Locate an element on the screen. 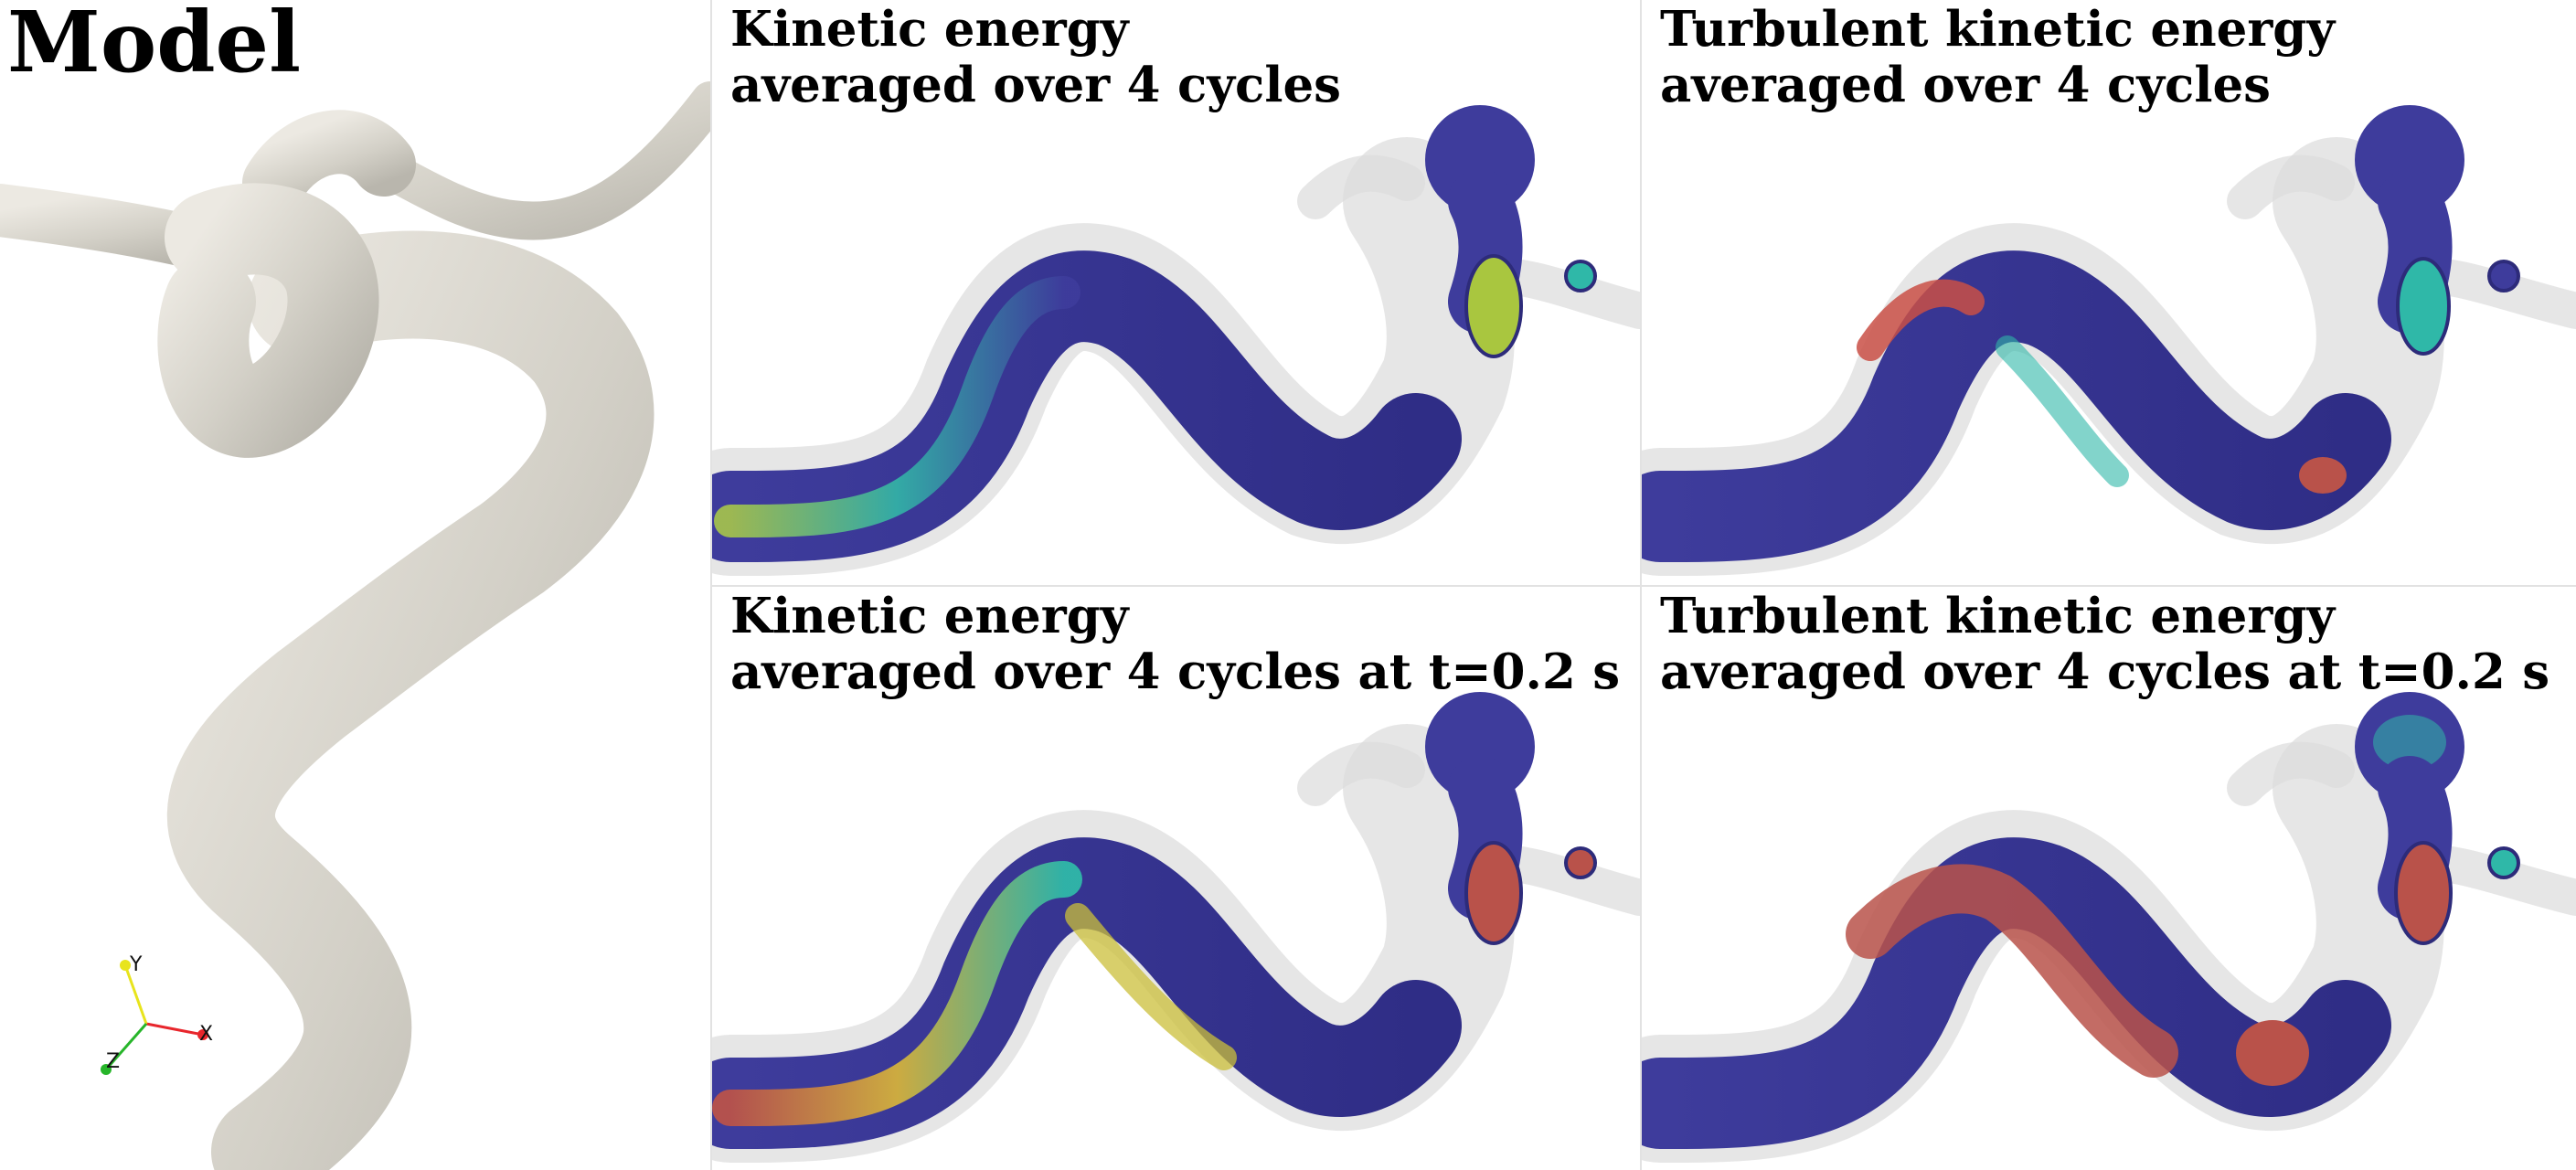 This screenshot has width=2576, height=1170. axis-label-y: Y is located at coordinates (136, 965).